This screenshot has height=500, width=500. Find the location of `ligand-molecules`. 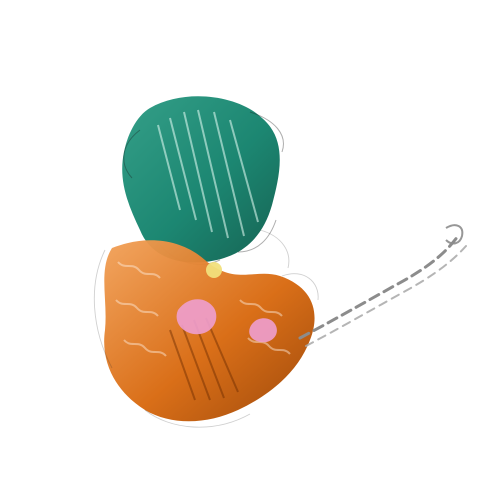

ligand-molecules is located at coordinates (226, 302).